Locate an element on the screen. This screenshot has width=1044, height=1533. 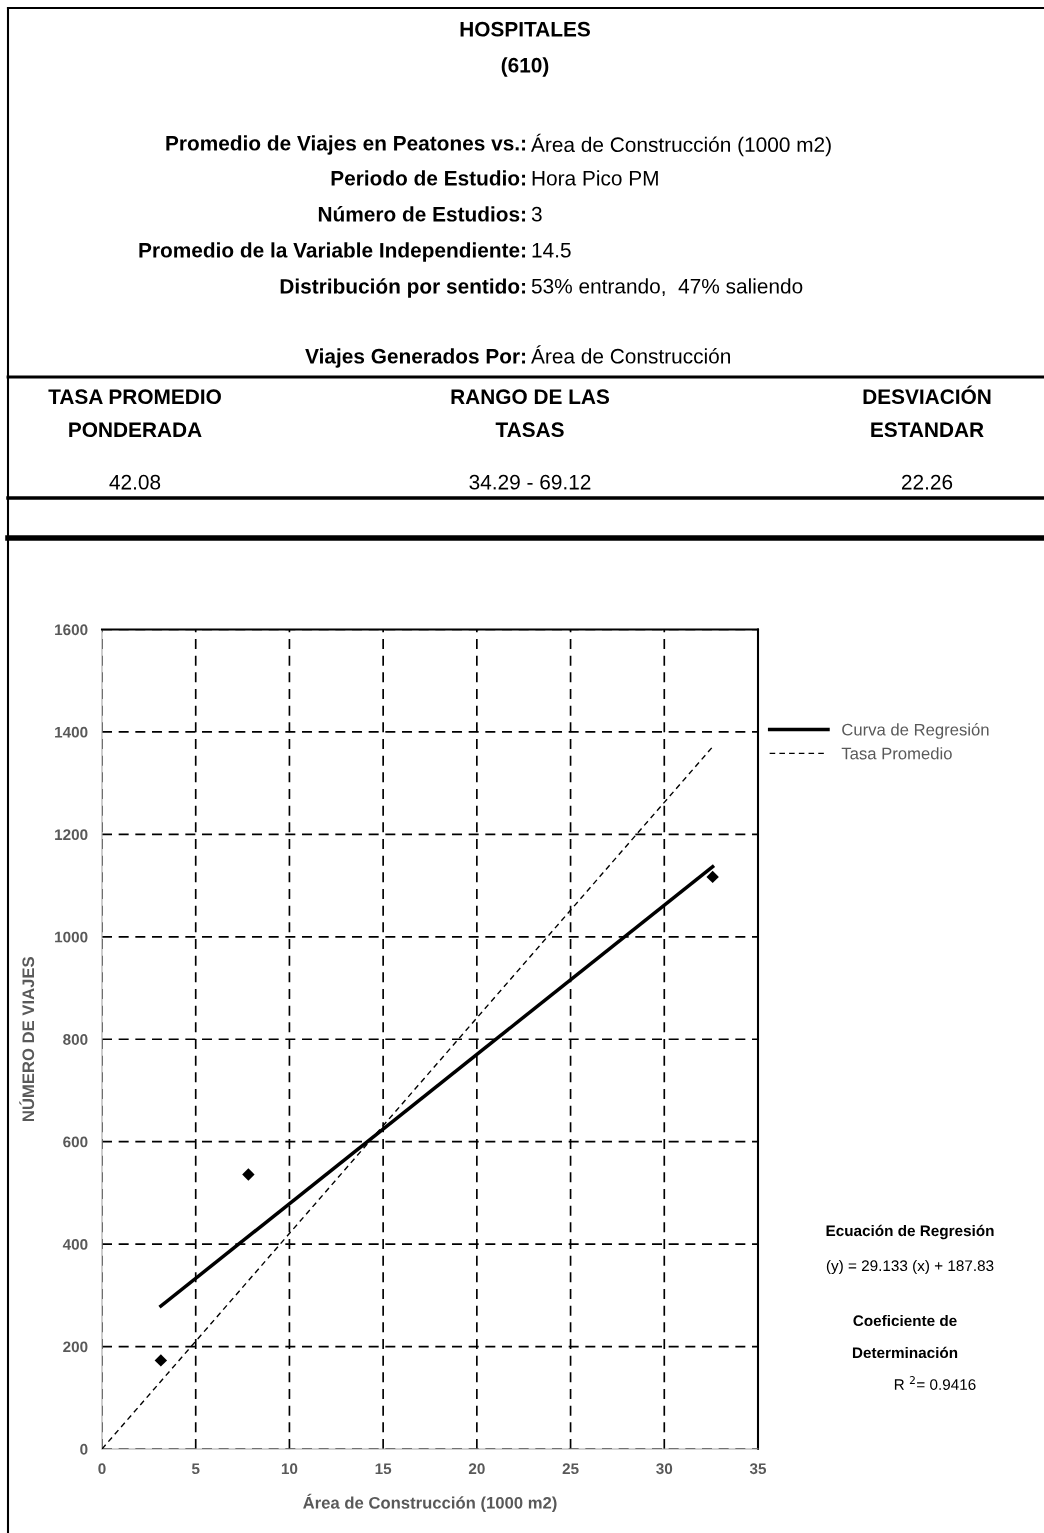
text: 22.26 is located at coordinates (927, 482).